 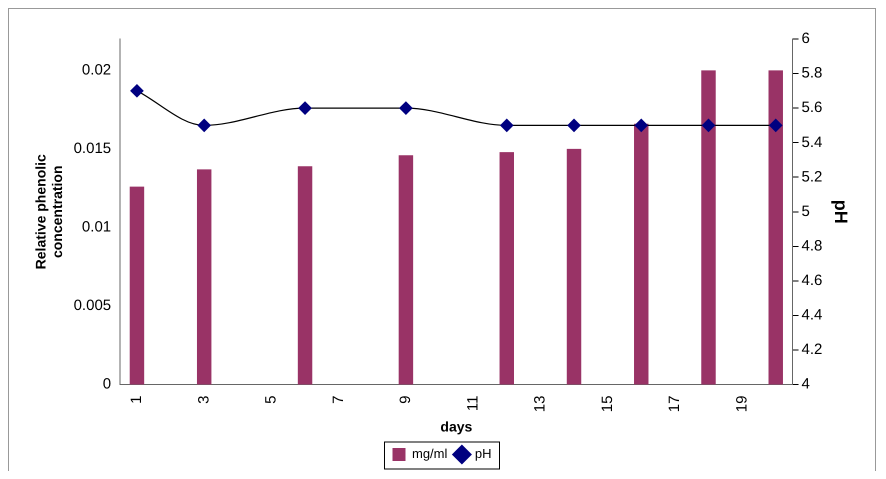 I want to click on y2-tick-label: 6, so click(x=806, y=39).